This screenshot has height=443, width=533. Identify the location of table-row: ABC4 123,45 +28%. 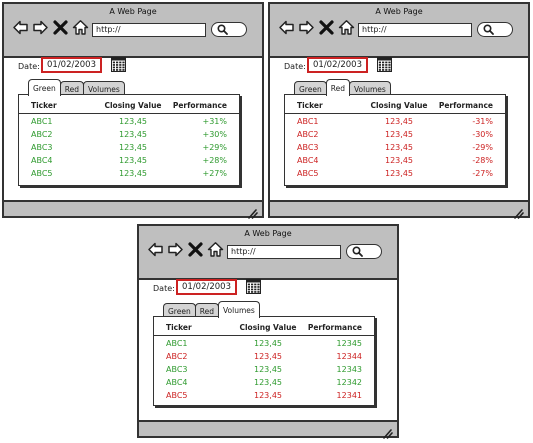
(129, 162).